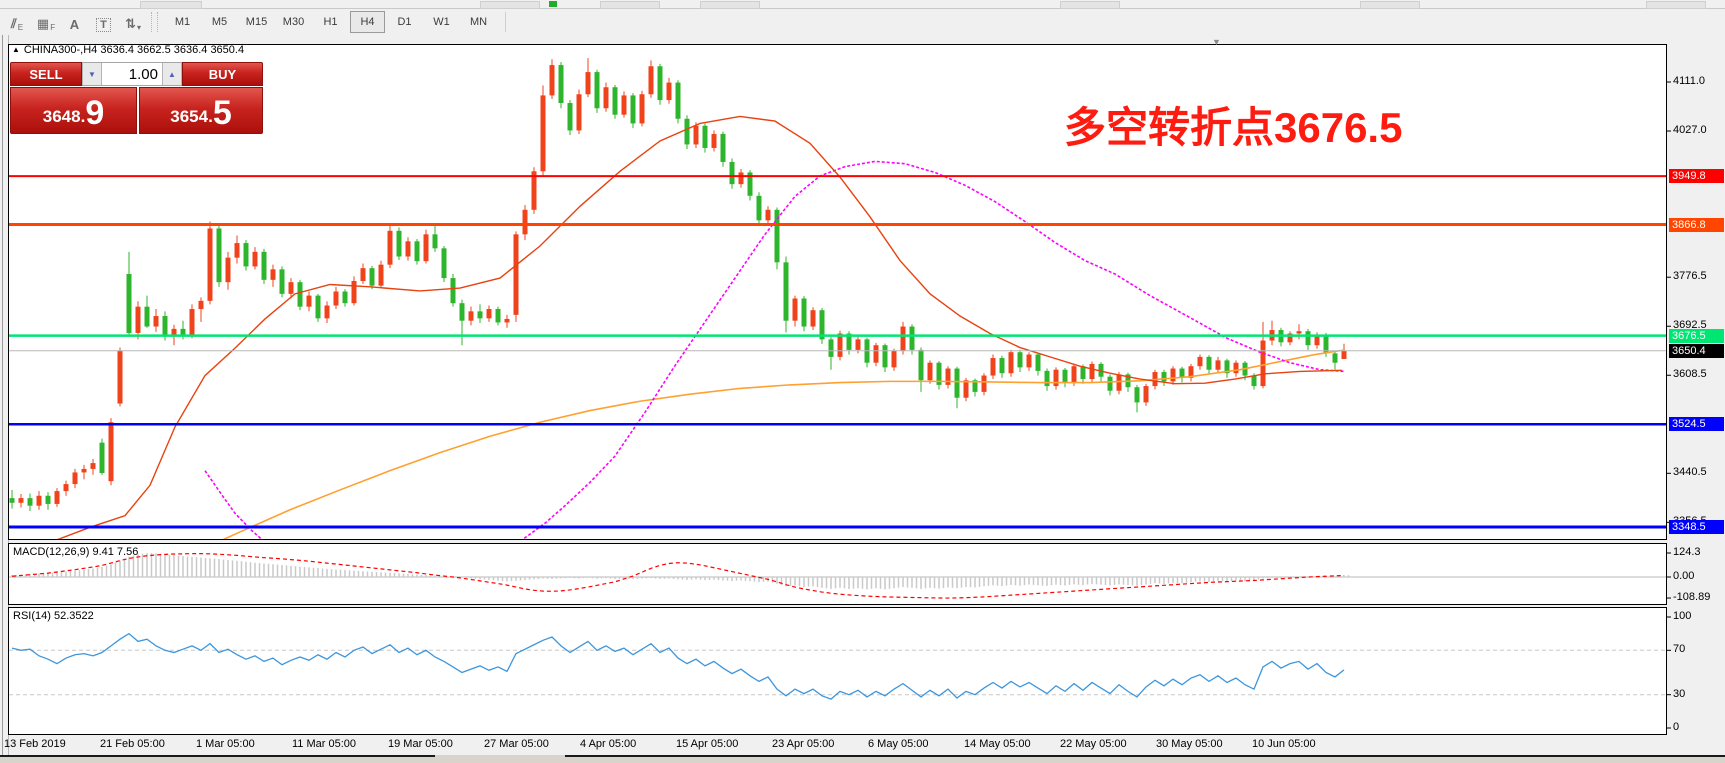  Describe the element at coordinates (1696, 176) in the screenshot. I see `price-badge: 3949.8` at that location.